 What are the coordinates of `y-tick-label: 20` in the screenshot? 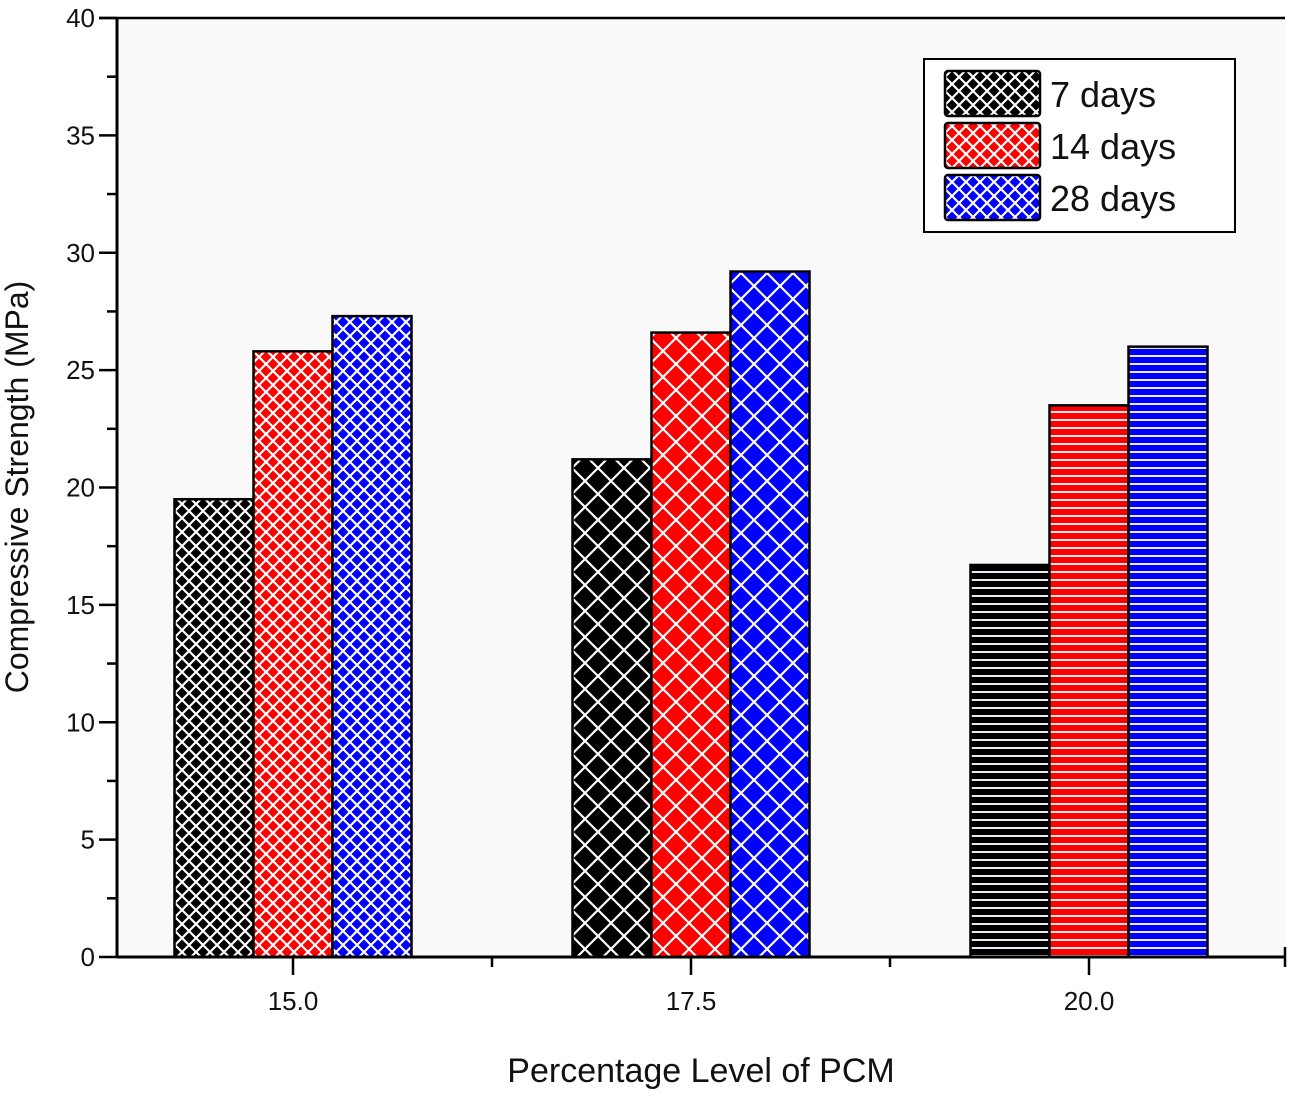 It's located at (80, 488).